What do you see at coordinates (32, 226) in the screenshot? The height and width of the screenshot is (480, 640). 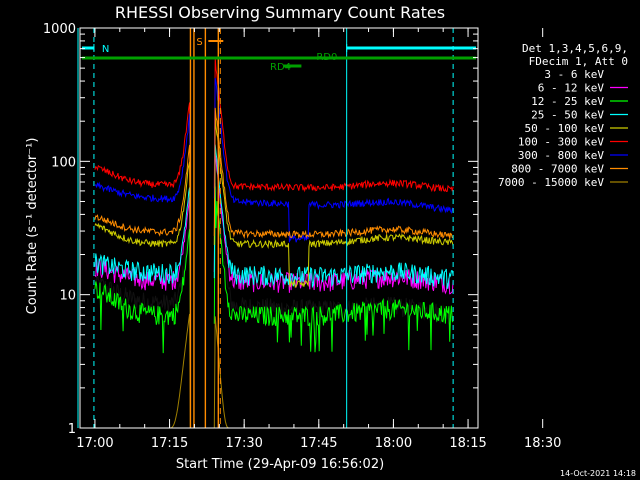 I see `y-axis-label: Count Rate (s⁻¹ detector⁻¹)` at bounding box center [32, 226].